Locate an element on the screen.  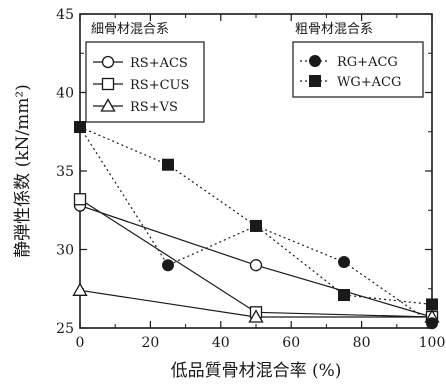
legend-label-rs-acs: RS+ACS is located at coordinates (159, 63).